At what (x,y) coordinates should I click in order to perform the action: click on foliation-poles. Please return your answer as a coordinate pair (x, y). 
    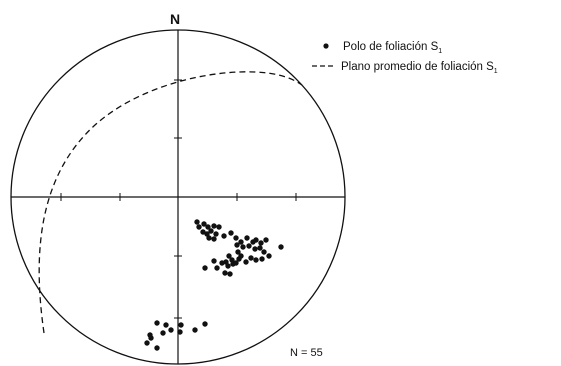
    Looking at the image, I should click on (214, 285).